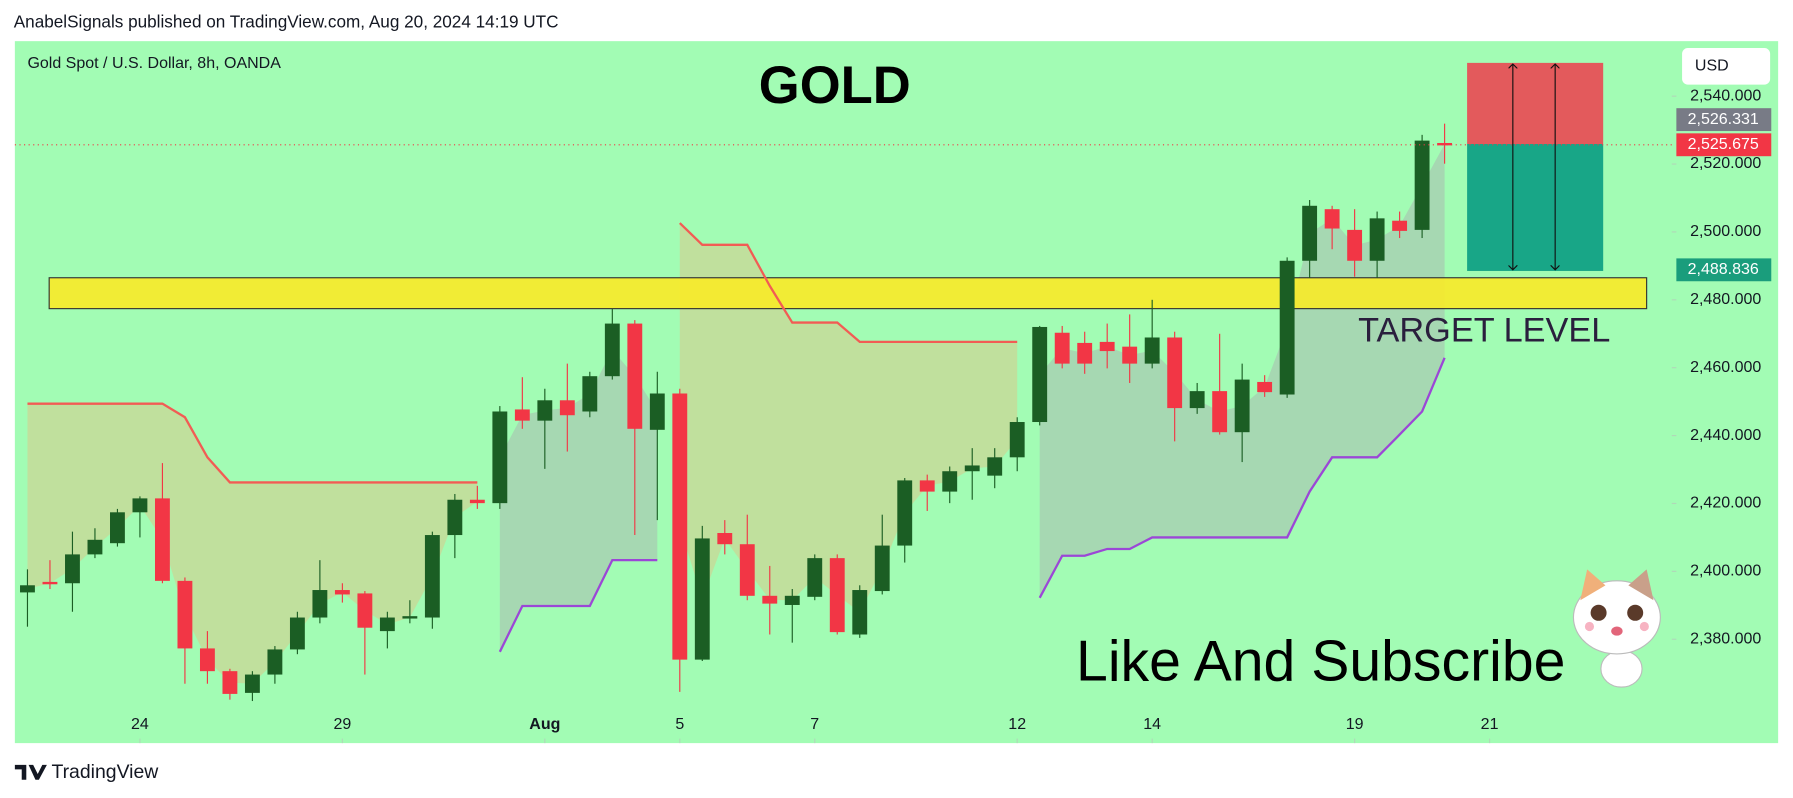 The width and height of the screenshot is (1793, 798). I want to click on chart-title: GOLD, so click(835, 85).